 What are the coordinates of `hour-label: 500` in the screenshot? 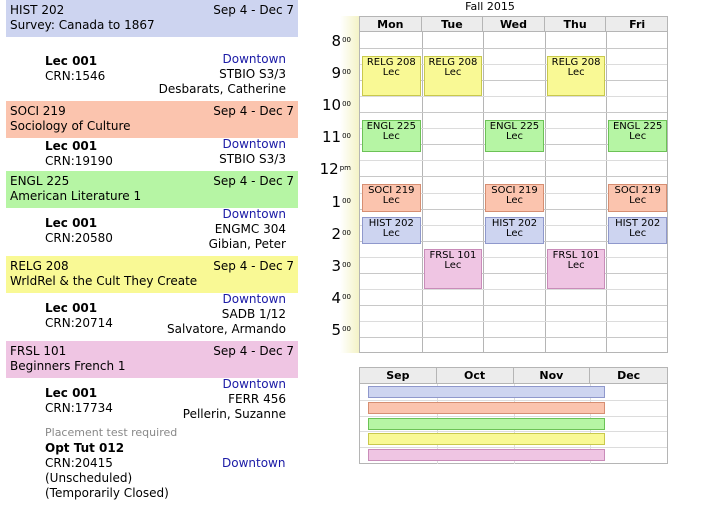 It's located at (341, 329).